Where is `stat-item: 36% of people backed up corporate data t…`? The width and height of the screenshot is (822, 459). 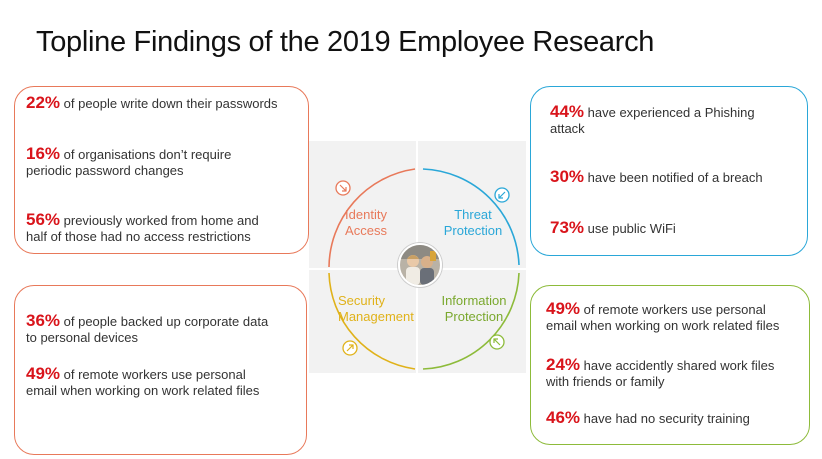 stat-item: 36% of people backed up corporate data t… is located at coordinates (147, 328).